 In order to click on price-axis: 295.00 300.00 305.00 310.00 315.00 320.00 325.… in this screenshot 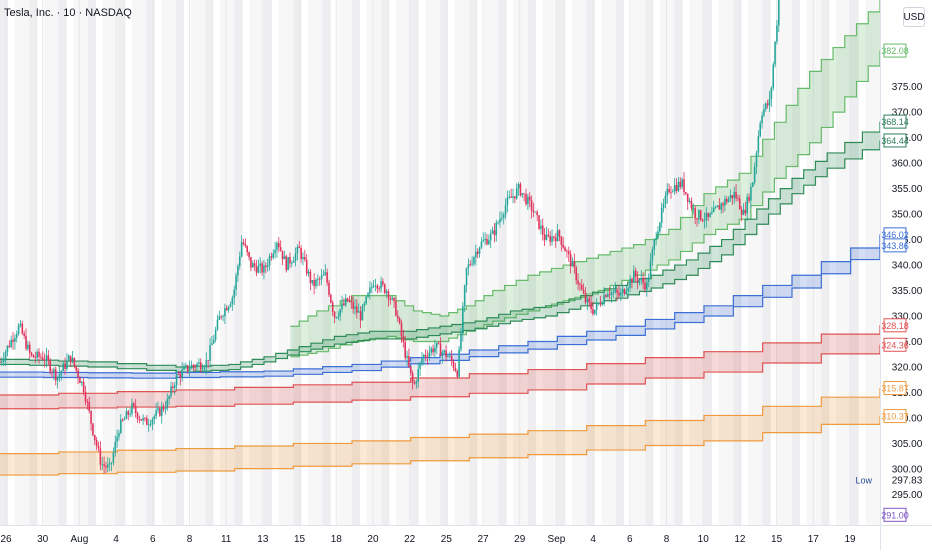, I will do `click(906, 262)`.